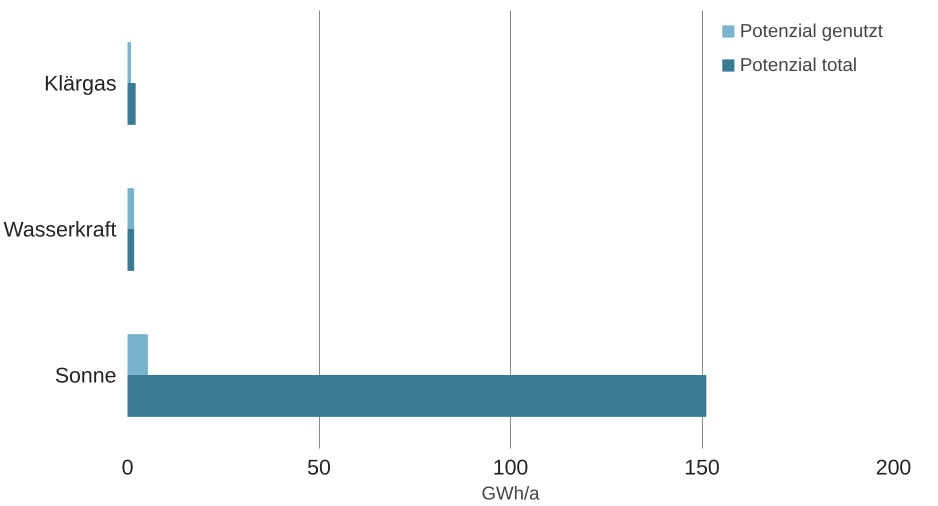  I want to click on x-tick-label: 50, so click(319, 468).